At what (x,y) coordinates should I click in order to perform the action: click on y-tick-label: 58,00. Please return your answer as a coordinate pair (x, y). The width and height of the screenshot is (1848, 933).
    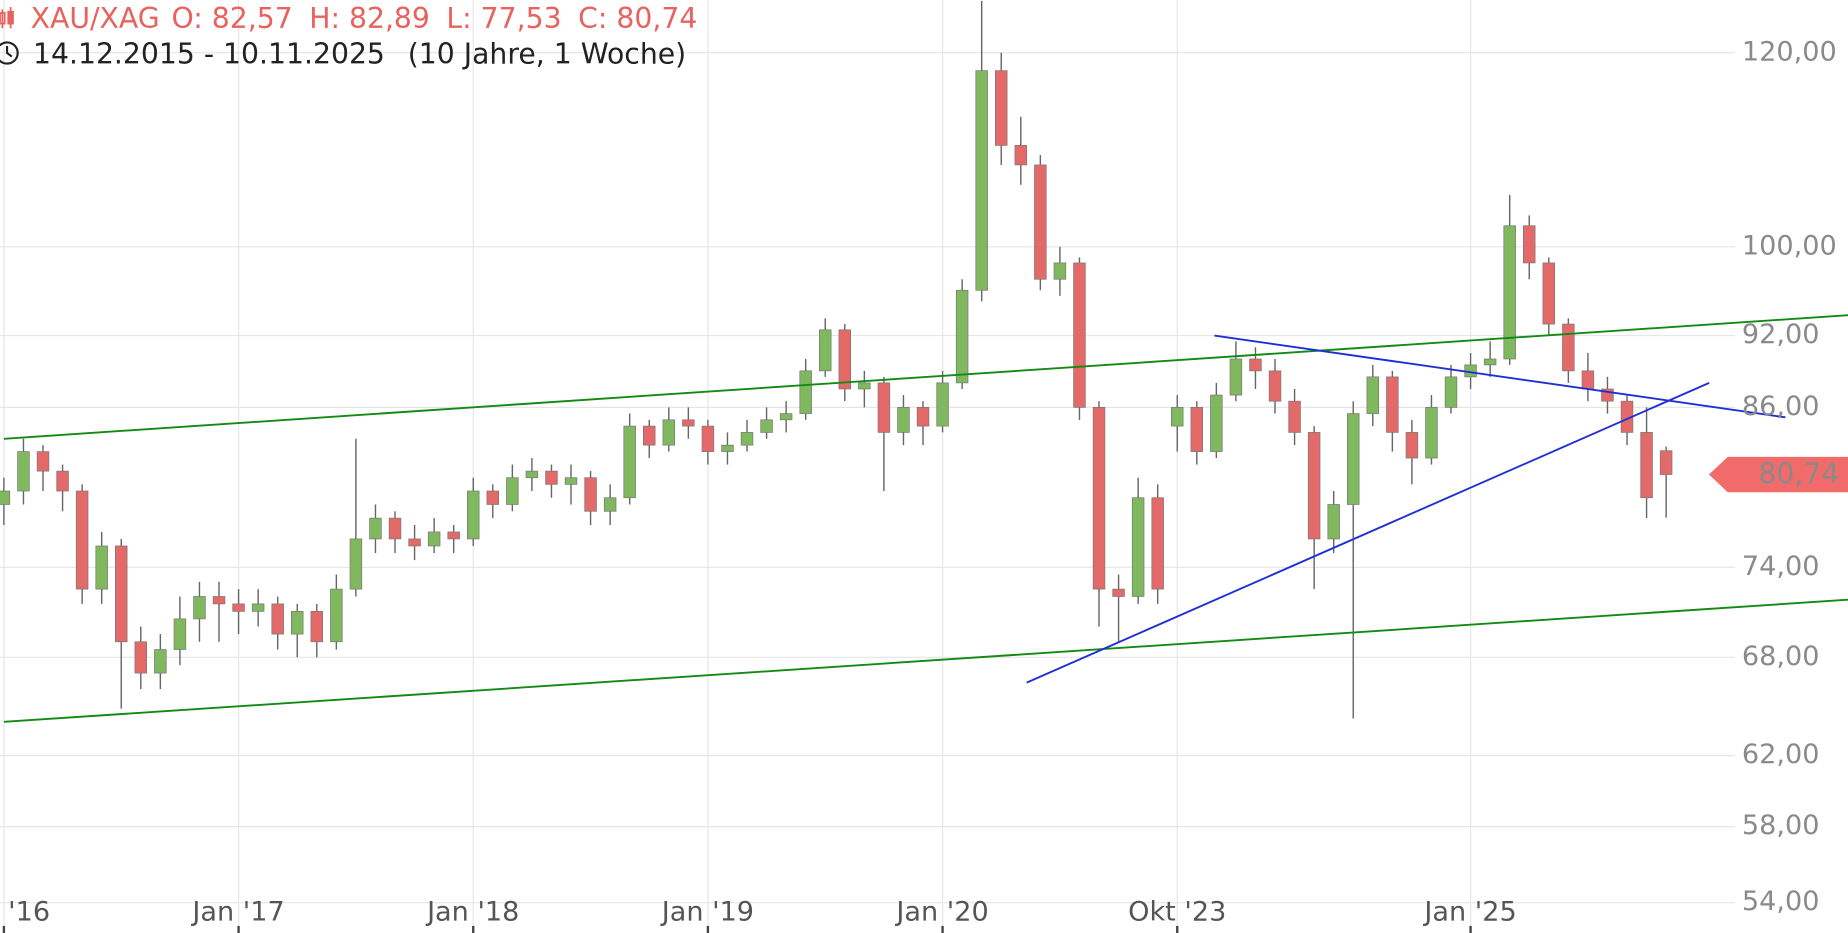
    Looking at the image, I should click on (1781, 825).